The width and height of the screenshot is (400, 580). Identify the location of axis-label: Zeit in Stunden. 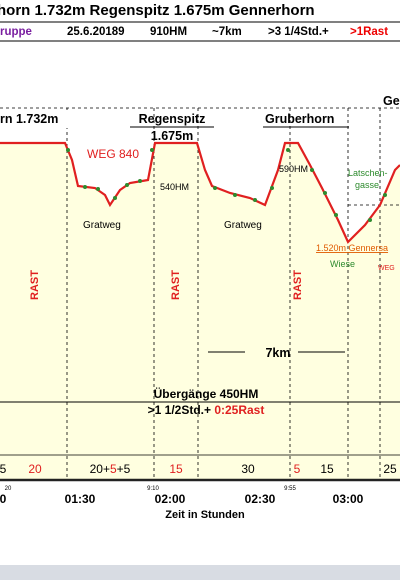
(205, 515).